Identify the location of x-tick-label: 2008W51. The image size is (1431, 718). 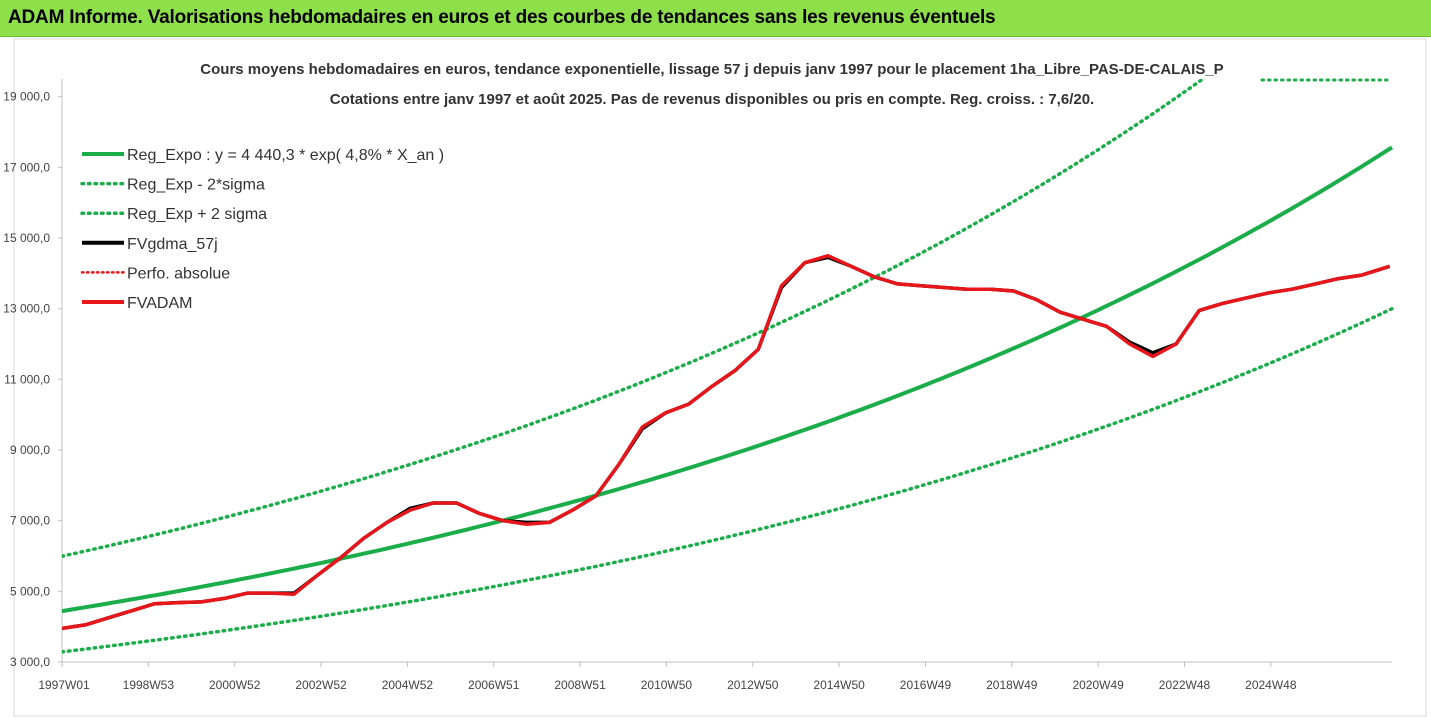
(580, 685).